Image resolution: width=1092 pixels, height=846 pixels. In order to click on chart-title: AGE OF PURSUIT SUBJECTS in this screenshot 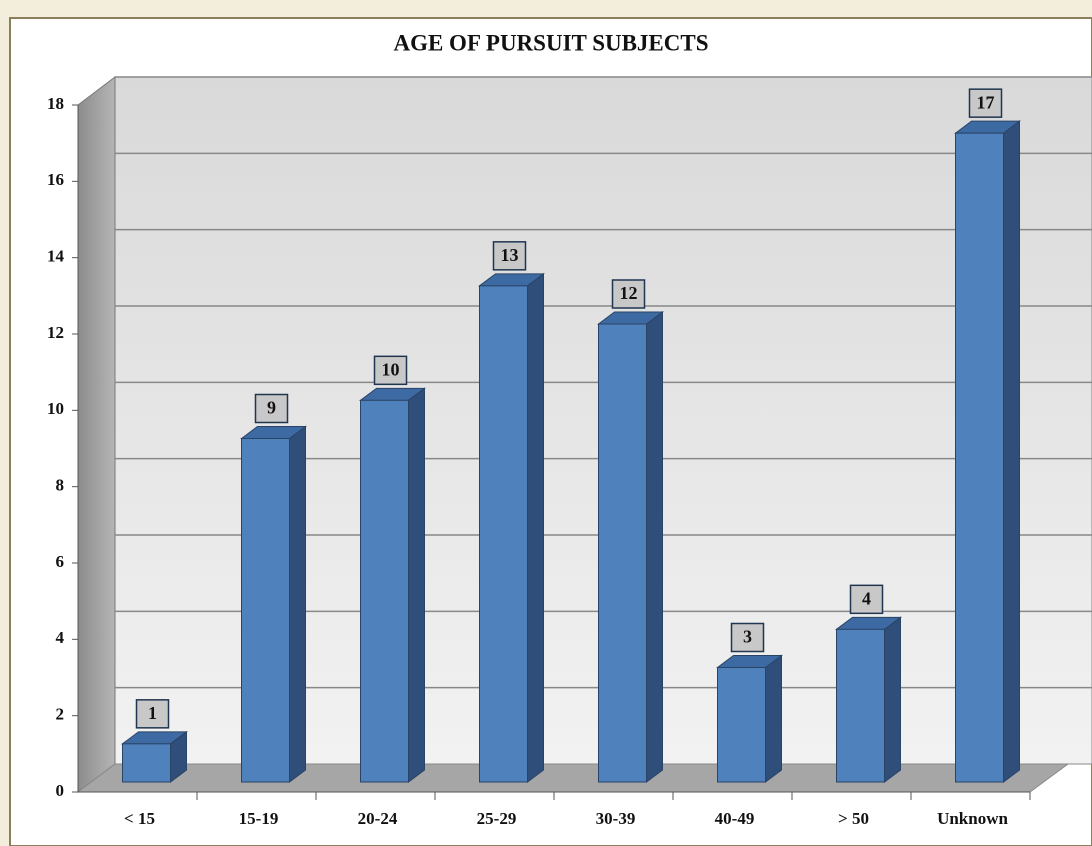, I will do `click(550, 42)`.